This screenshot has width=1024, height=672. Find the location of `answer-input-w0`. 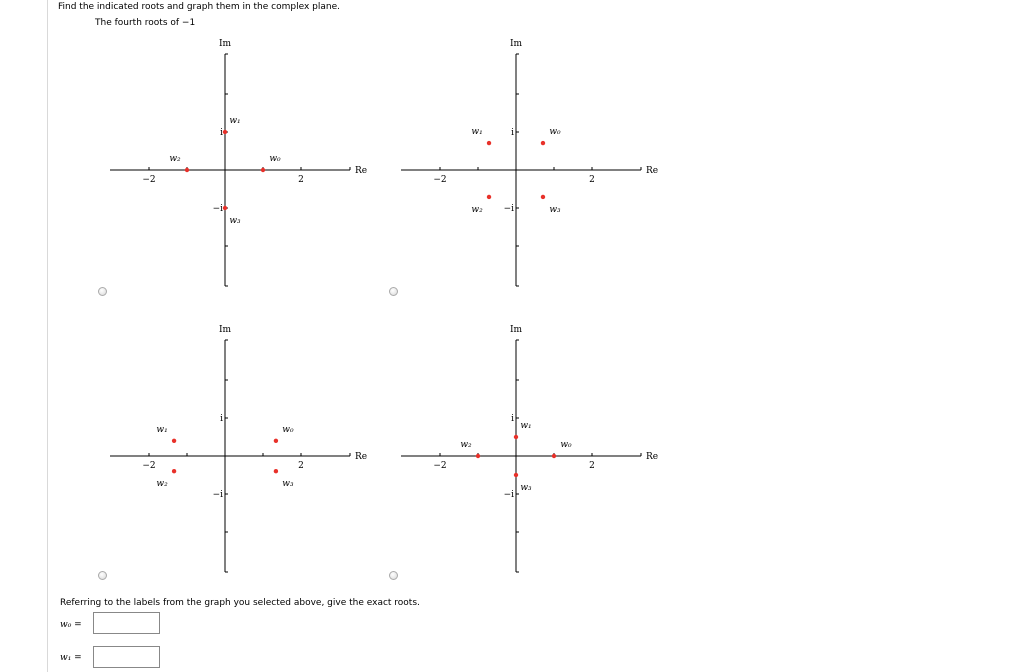

answer-input-w0 is located at coordinates (126, 623).